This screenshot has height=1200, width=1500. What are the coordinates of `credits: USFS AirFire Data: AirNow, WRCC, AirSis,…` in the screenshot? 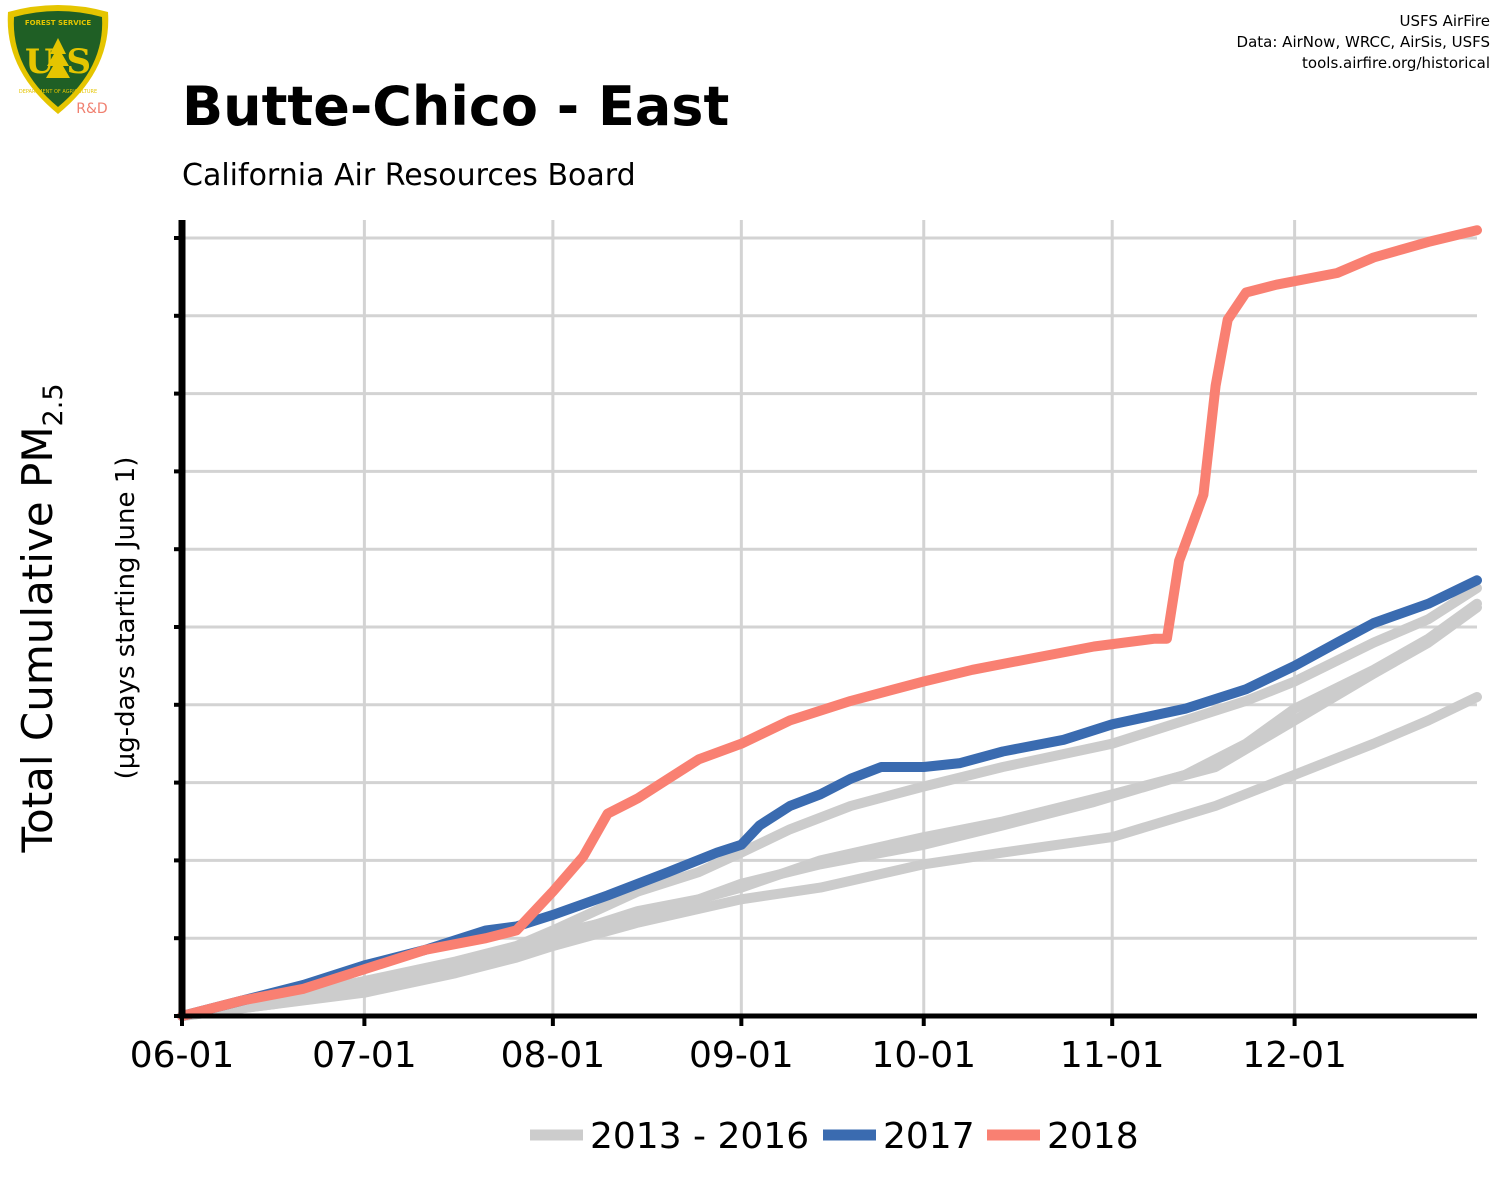 It's located at (1363, 42).